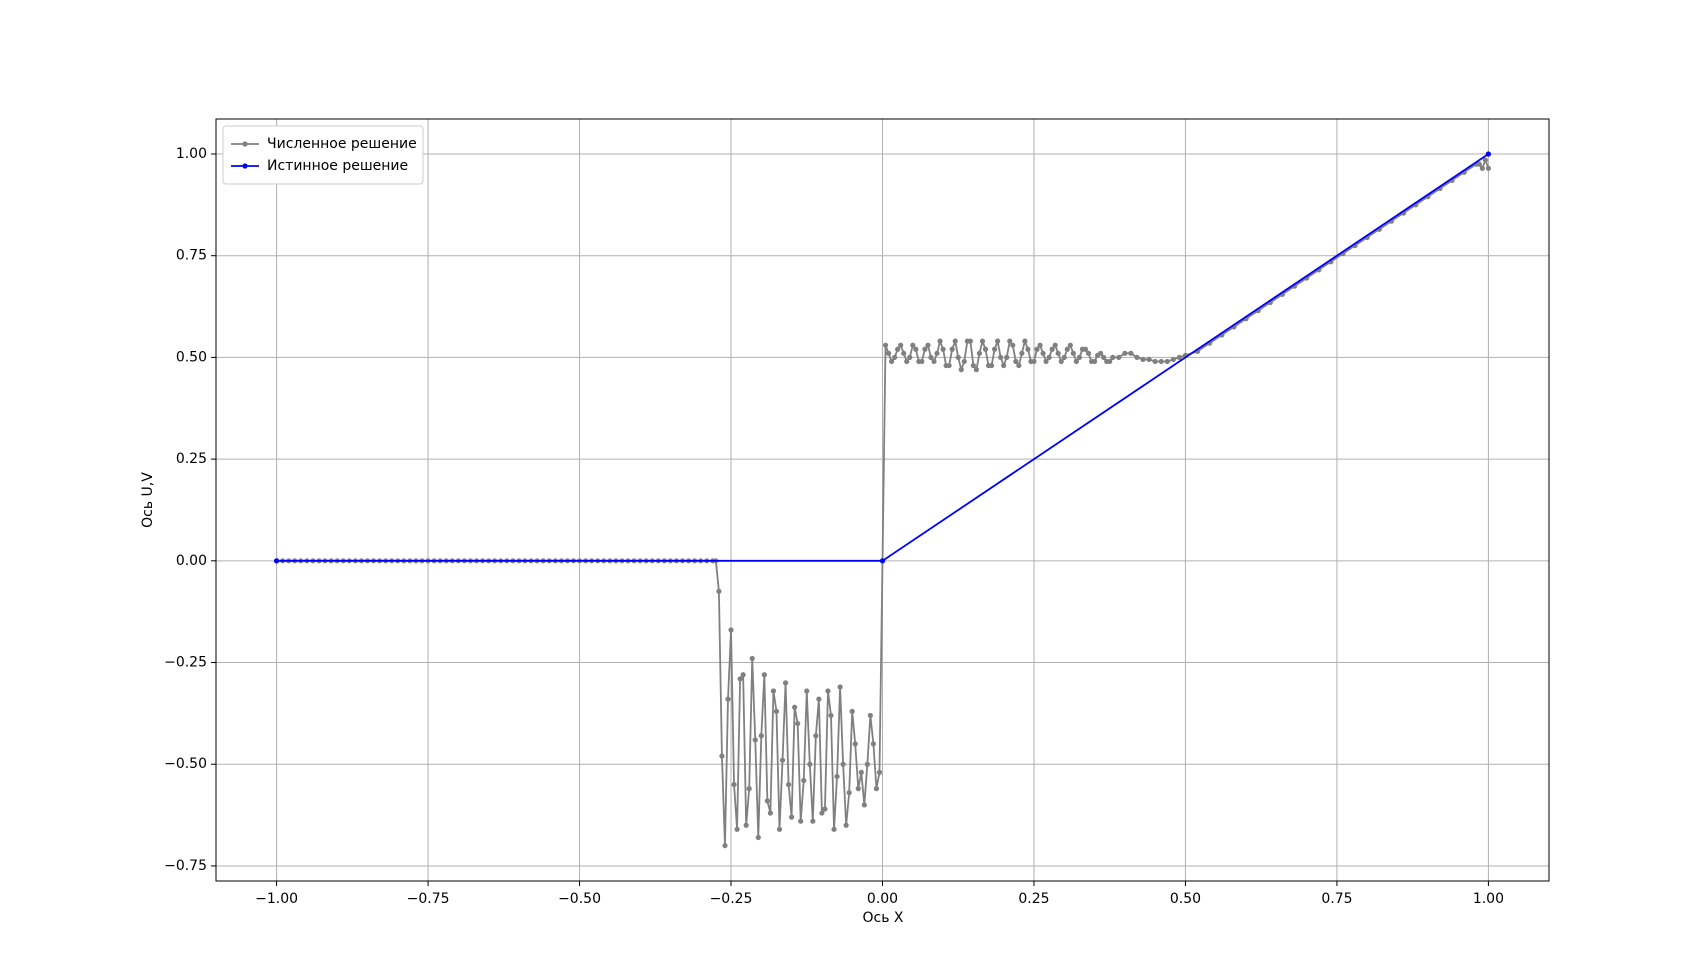 This screenshot has width=1702, height=979. I want to click on y-tick-label: 0.25, so click(191, 459).